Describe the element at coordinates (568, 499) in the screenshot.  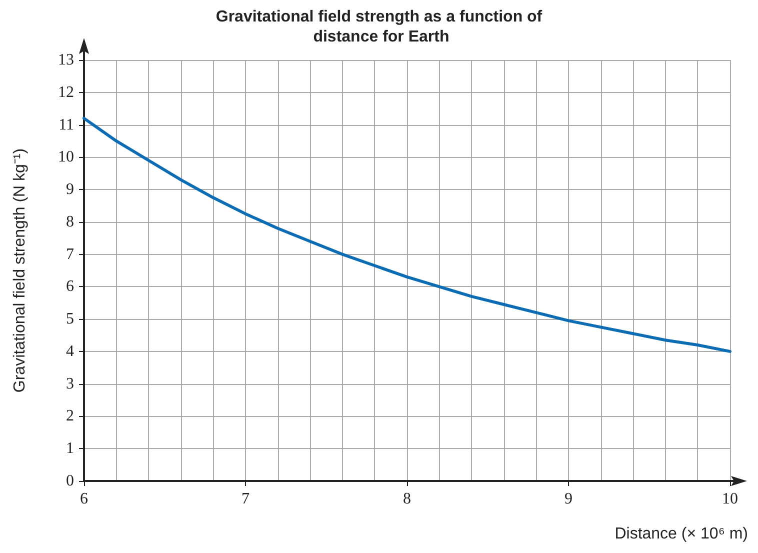
I see `x-tick-label: 9` at that location.